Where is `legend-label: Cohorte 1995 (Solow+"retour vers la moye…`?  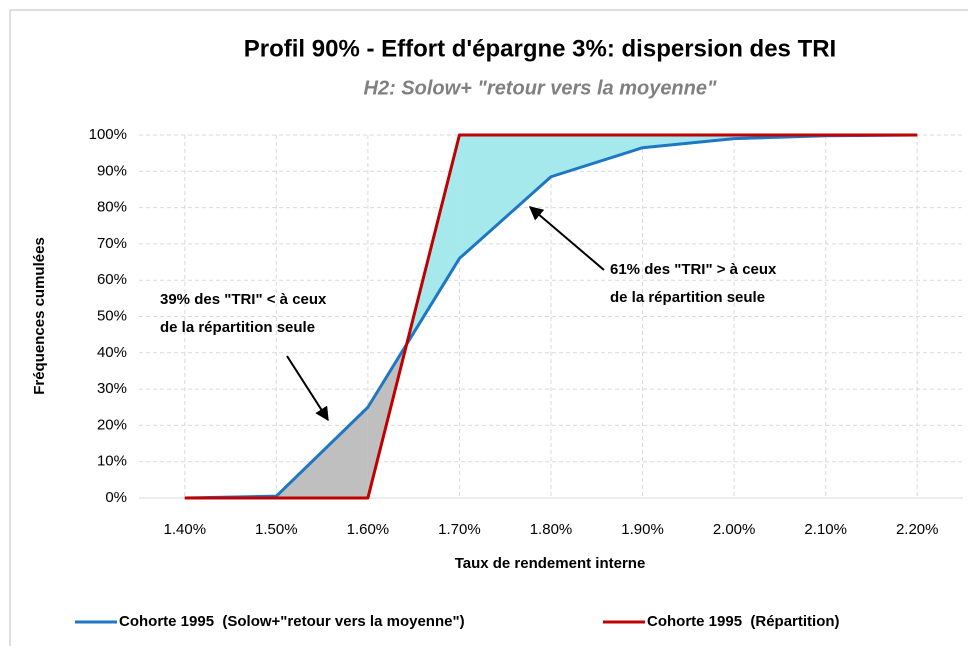
legend-label: Cohorte 1995 (Solow+"retour vers la moye… is located at coordinates (292, 621).